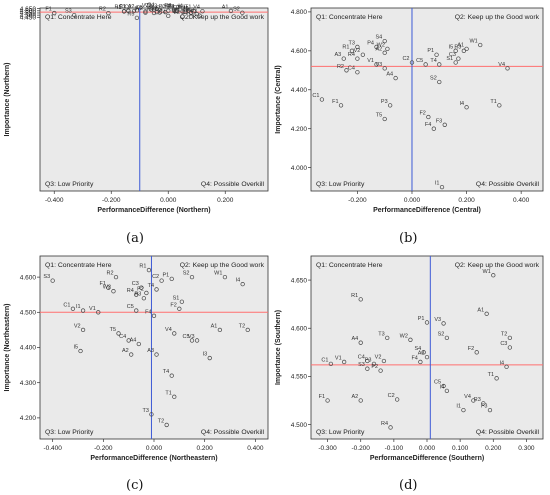 This screenshot has height=495, width=550. Describe the element at coordinates (370, 43) in the screenshot. I see `point-label: P4` at that location.